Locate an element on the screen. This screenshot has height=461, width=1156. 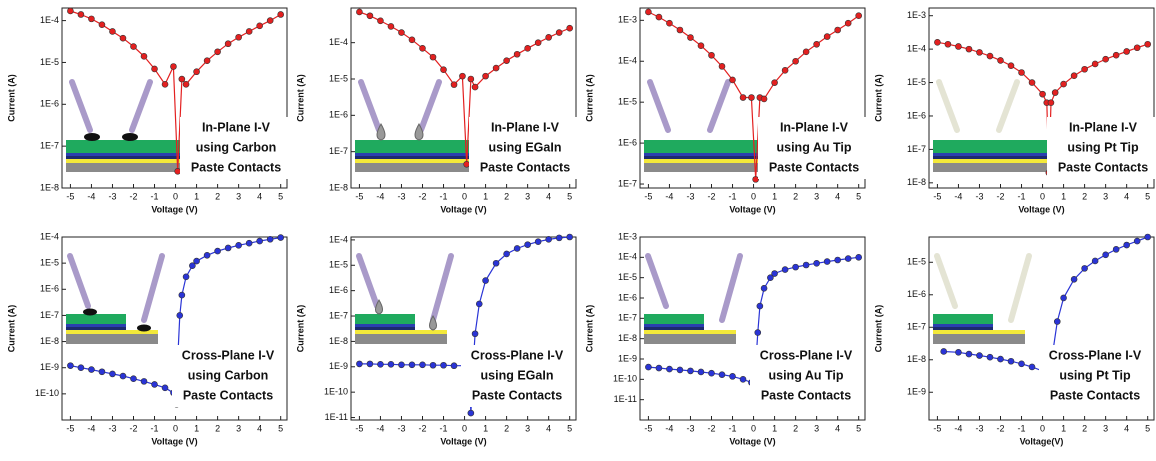
y-tick-label: 1E-4 is located at coordinates (627, 61).